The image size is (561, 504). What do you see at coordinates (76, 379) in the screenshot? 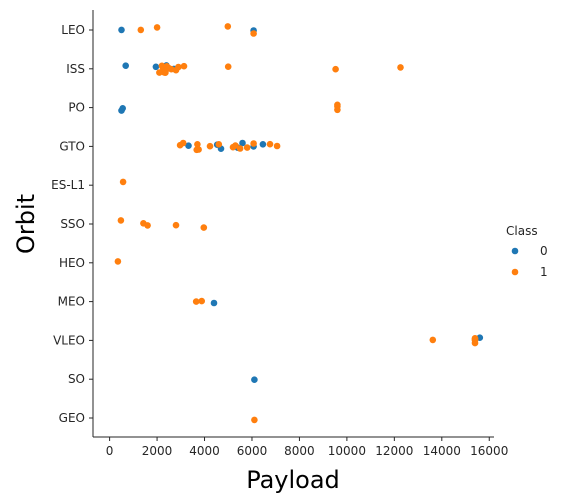
I see `y-tick-label: SO` at bounding box center [76, 379].